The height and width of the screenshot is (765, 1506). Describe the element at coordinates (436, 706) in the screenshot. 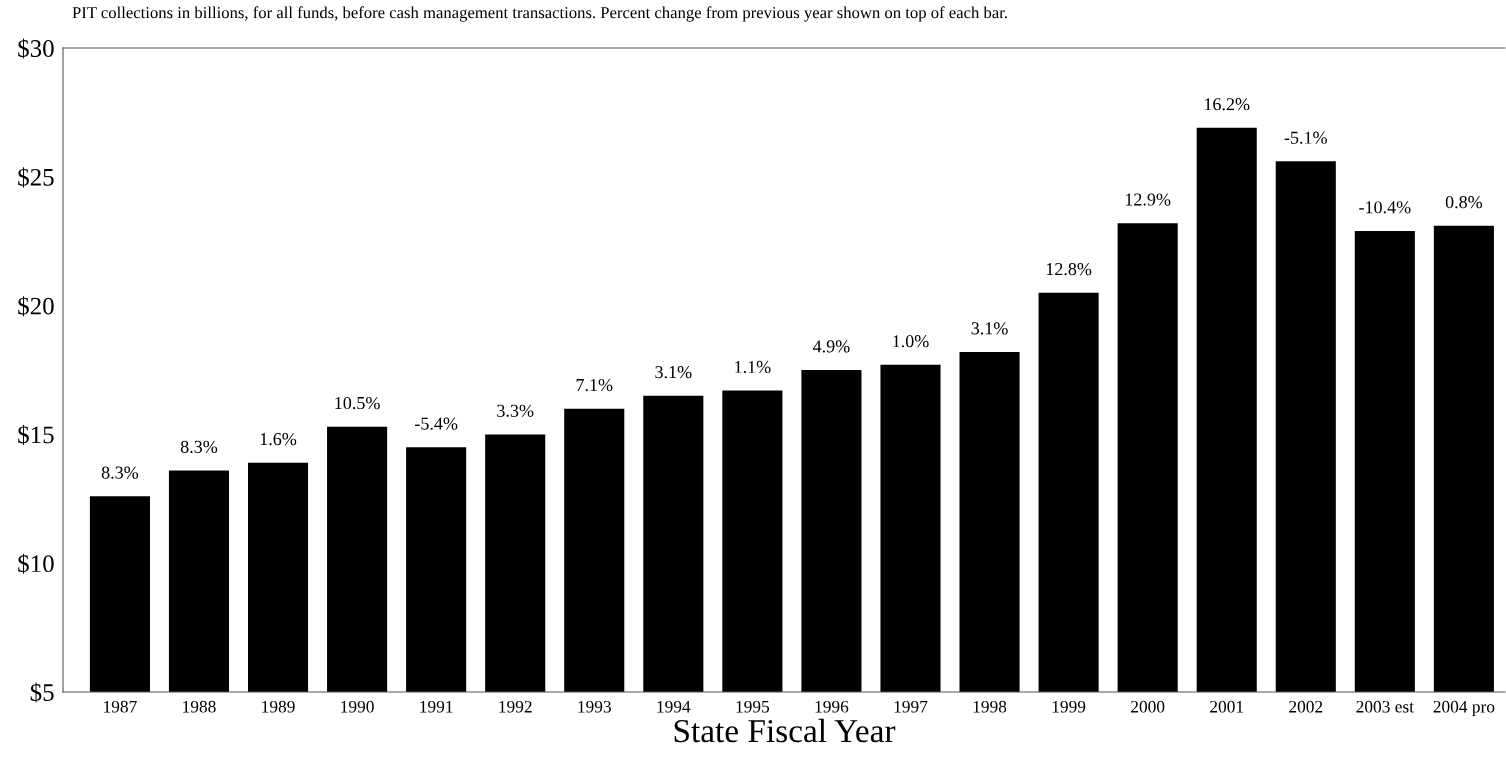

I see `x-tick-label: 1991` at that location.